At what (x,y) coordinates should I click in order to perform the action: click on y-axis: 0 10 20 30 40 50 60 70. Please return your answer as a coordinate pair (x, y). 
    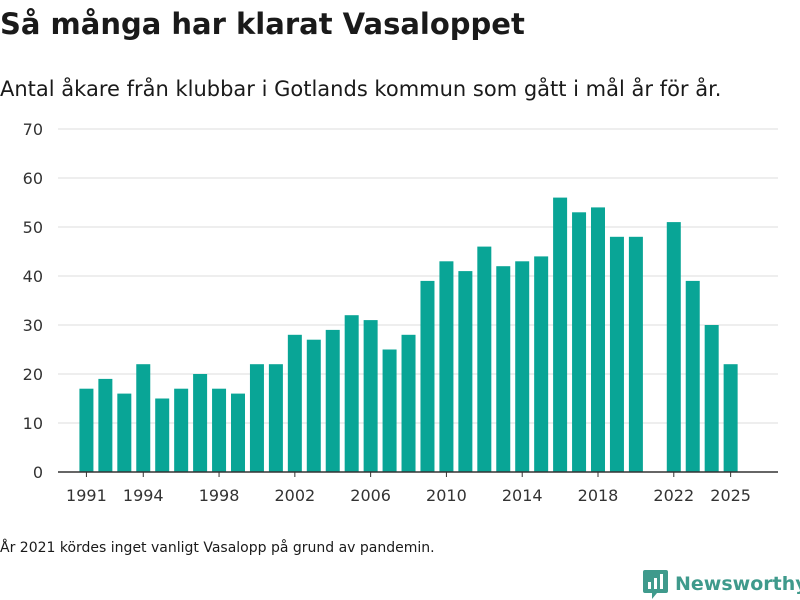
    Looking at the image, I should click on (33, 301).